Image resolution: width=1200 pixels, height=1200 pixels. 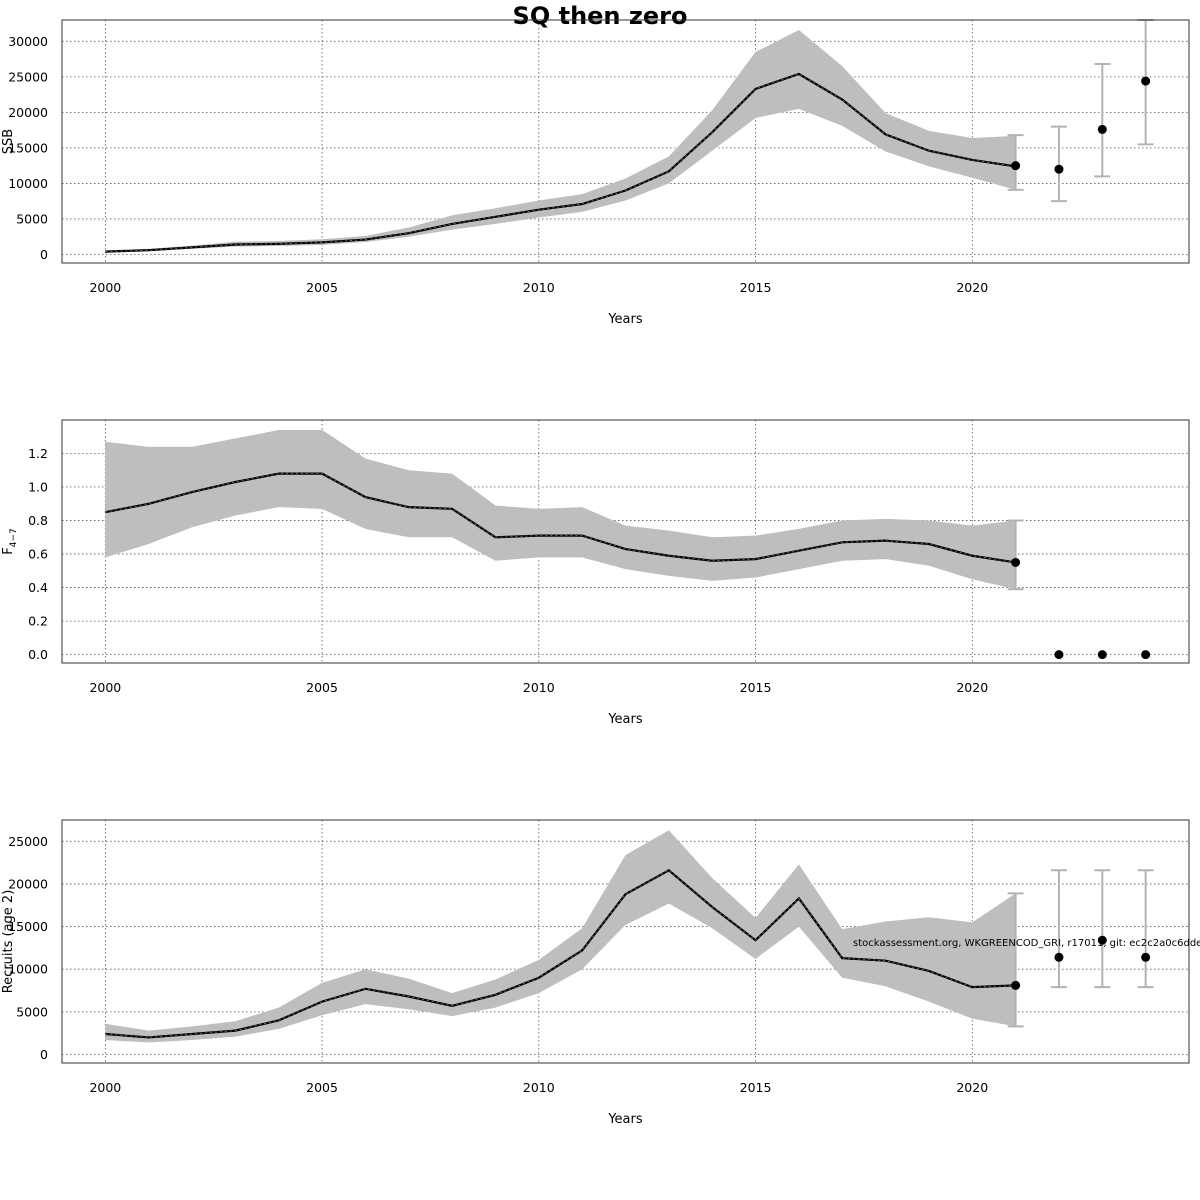 I want to click on y-tick-label: 0.2, so click(x=38, y=621).